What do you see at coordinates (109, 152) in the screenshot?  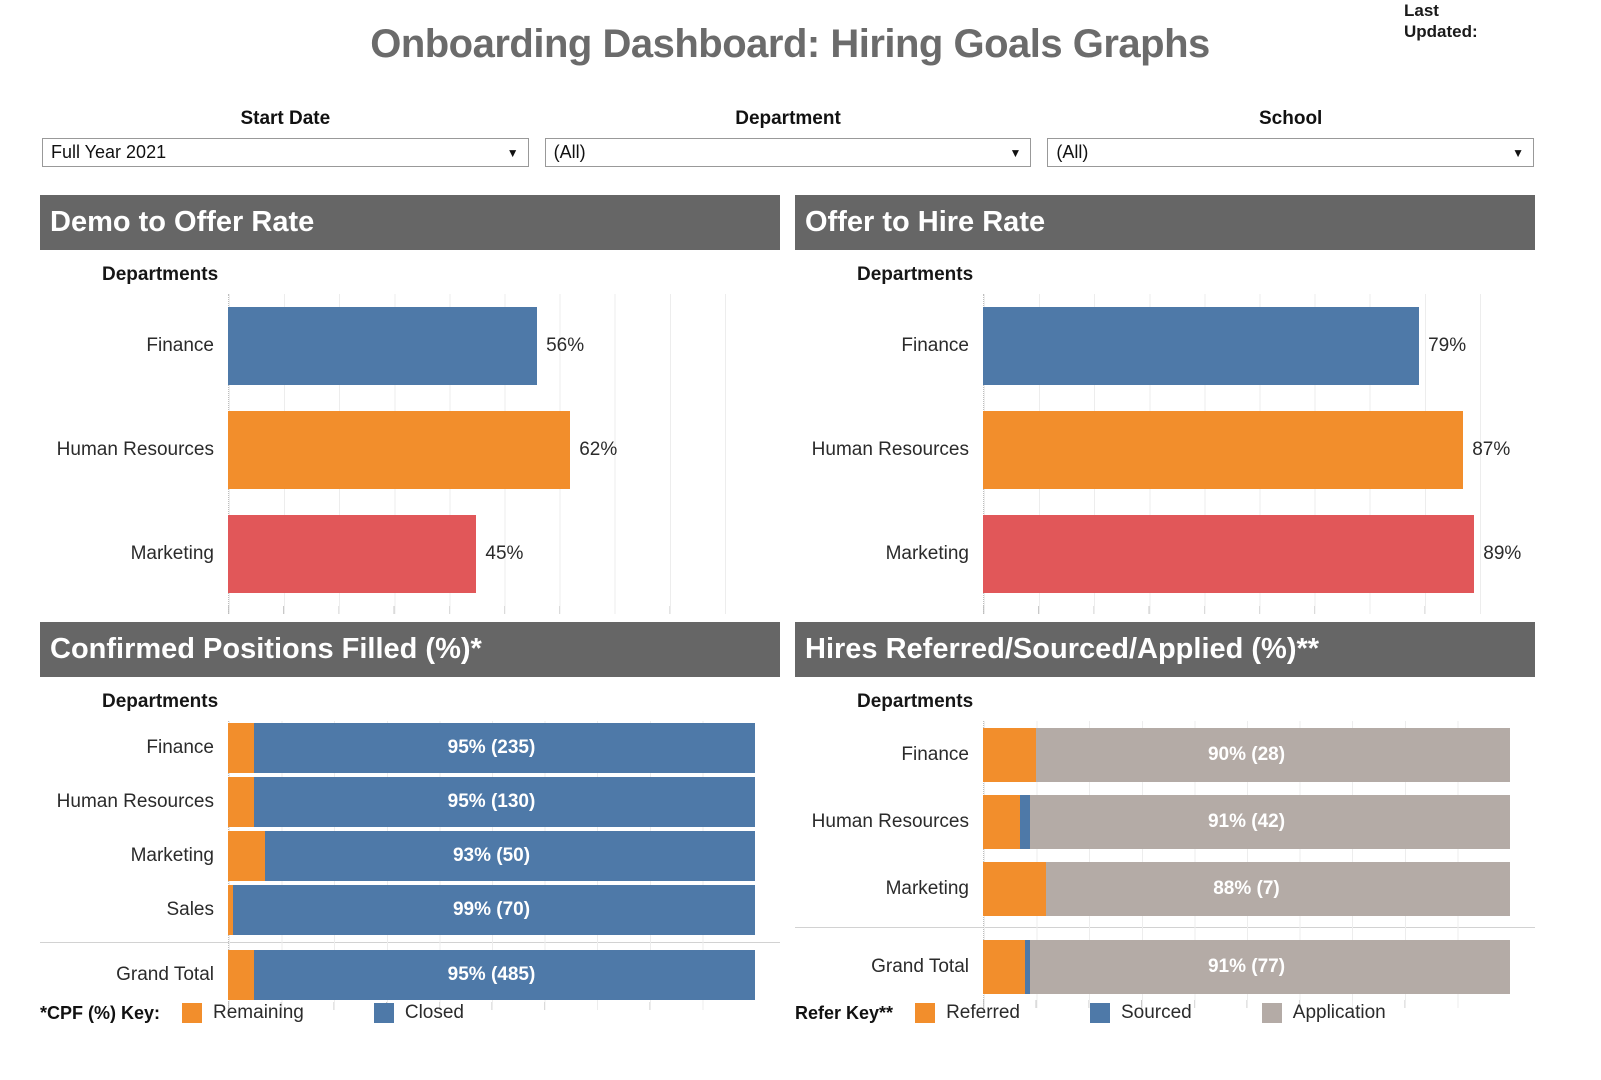 I see `start-date-value: Full Year 2021` at bounding box center [109, 152].